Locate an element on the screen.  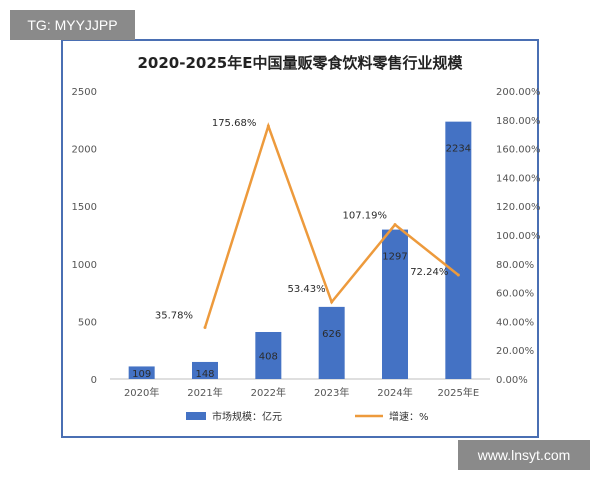
bar-value-label: 109 is located at coordinates (141, 374).